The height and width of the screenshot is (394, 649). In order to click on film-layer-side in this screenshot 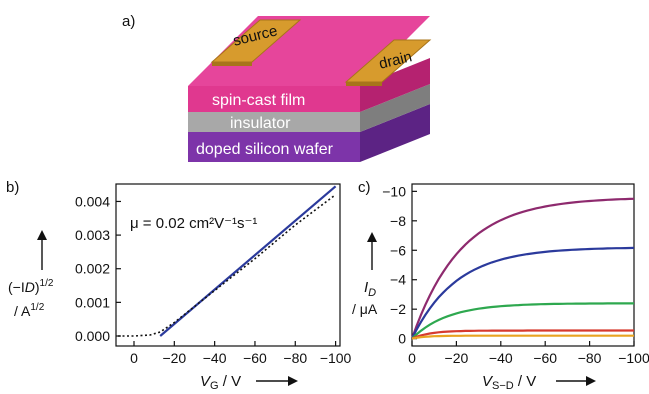, I will do `click(395, 85)`.